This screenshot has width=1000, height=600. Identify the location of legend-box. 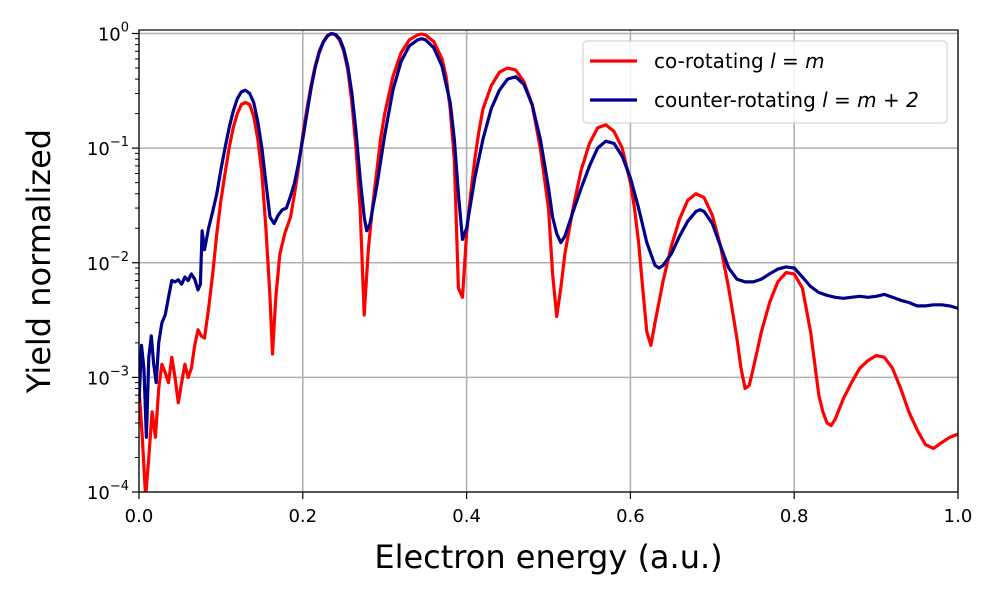
(765, 82).